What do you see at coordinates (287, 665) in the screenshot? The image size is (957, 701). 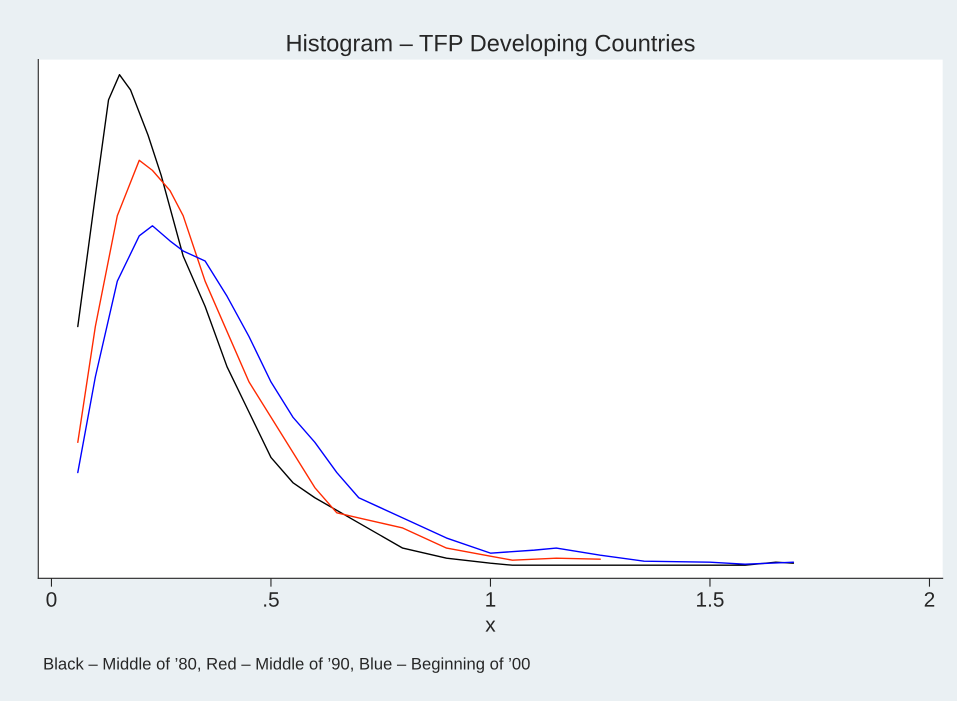 I see `text: Black – Middle of ’80, Red – Middle of ’90, Blue – Beginning of ’00` at bounding box center [287, 665].